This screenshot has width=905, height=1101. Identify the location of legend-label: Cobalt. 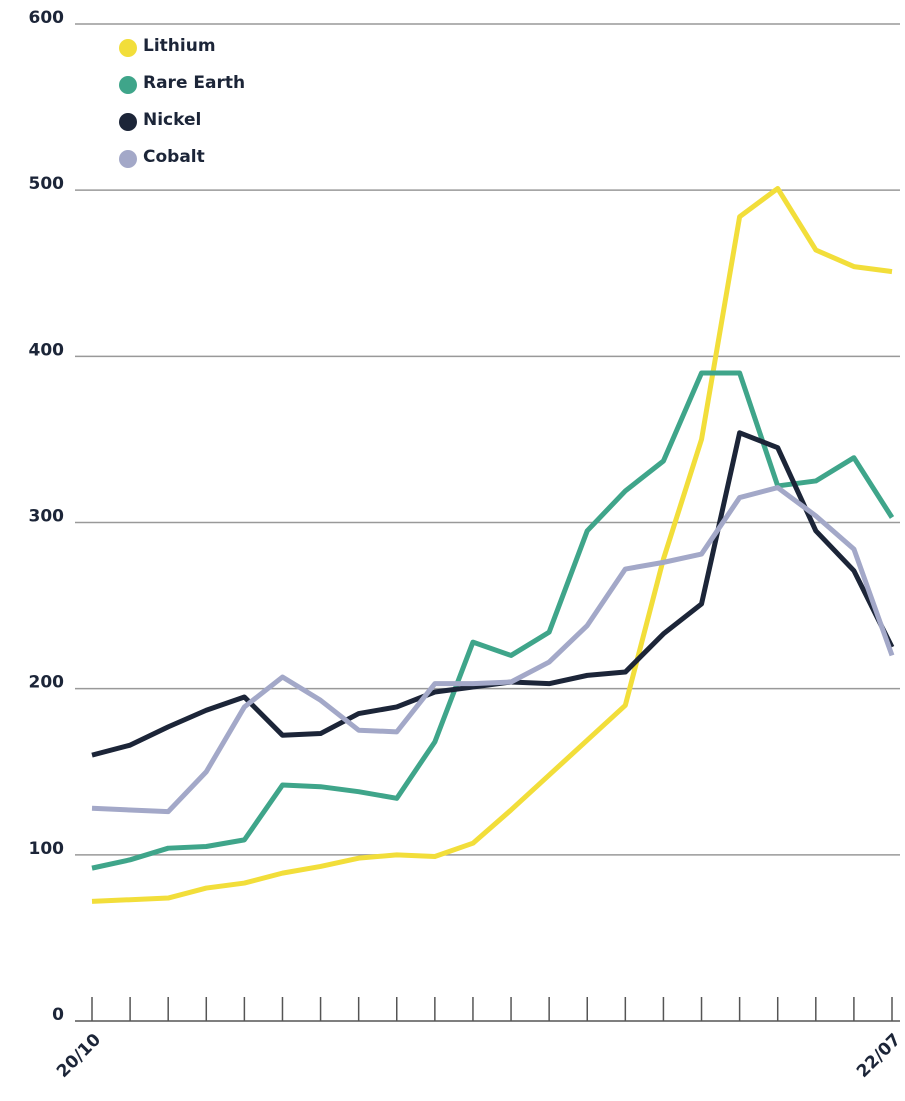
(174, 157).